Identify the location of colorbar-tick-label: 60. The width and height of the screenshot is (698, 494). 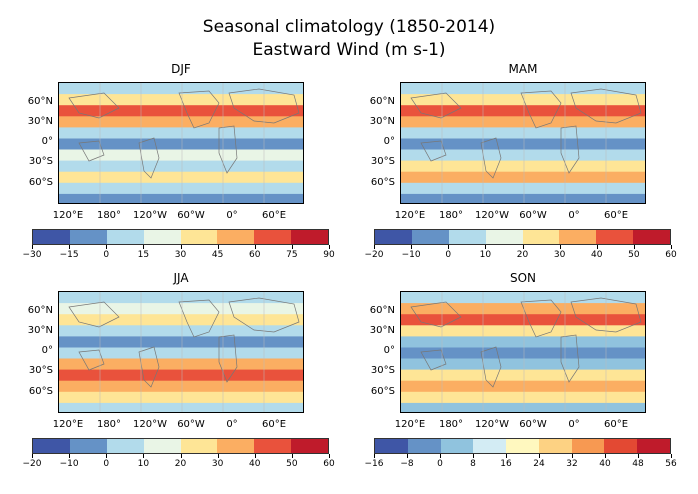
(255, 255).